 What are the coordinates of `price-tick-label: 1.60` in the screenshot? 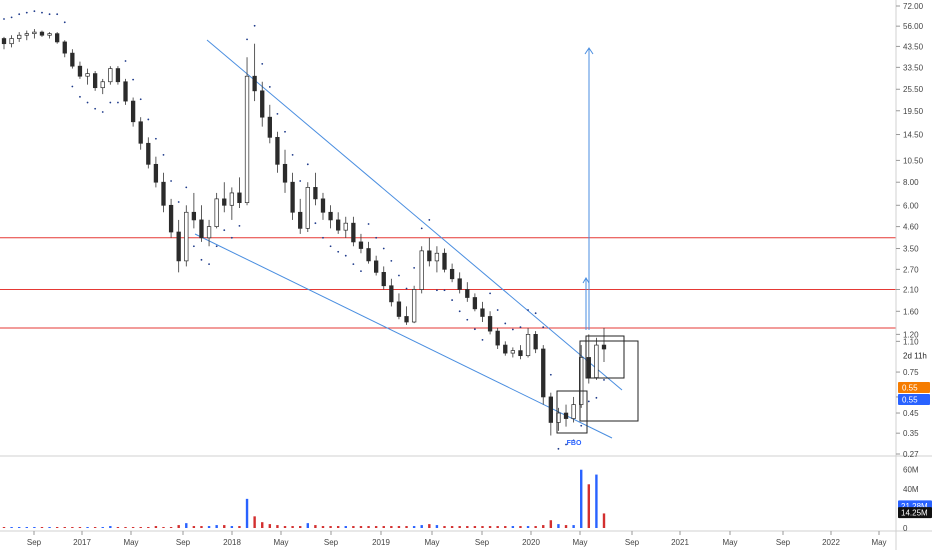 It's located at (911, 311).